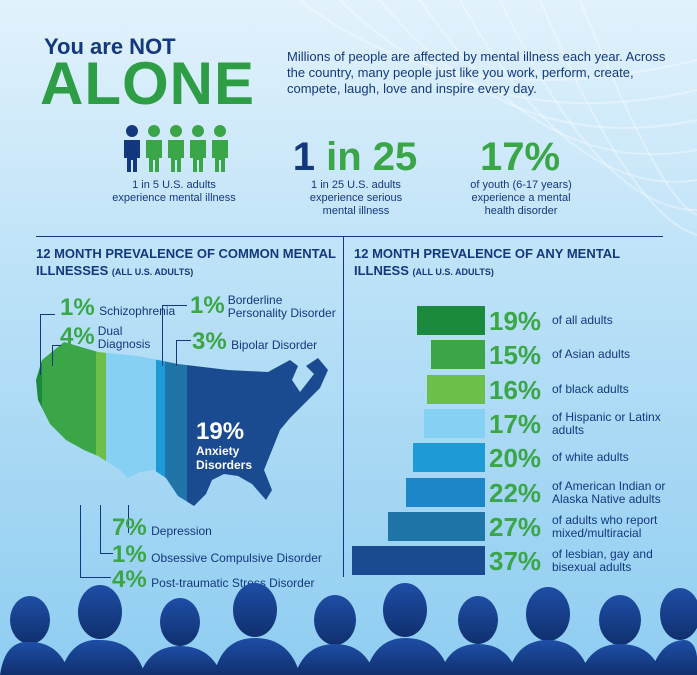  Describe the element at coordinates (515, 389) in the screenshot. I see `bar-value-label: 16%` at that location.